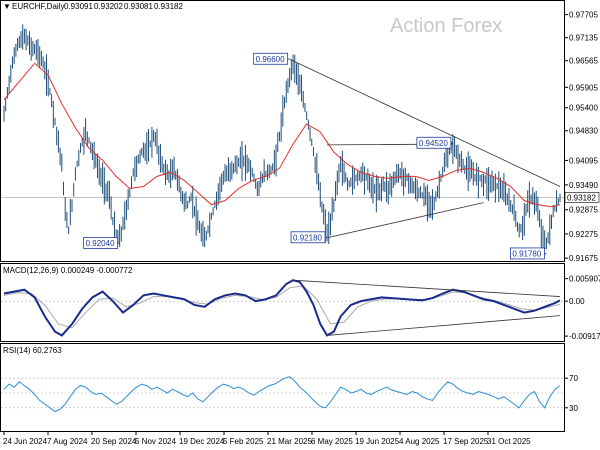 The width and height of the screenshot is (600, 450). I want to click on x-tick-label: 6 May 2025, so click(332, 441).